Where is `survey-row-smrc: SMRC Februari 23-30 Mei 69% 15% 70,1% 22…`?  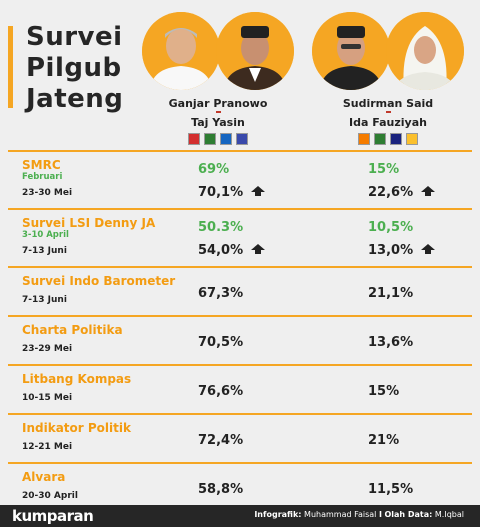
survey-row-smrc: SMRC Februari 23-30 Mei 69% 15% 70,1% 22… is located at coordinates (240, 179).